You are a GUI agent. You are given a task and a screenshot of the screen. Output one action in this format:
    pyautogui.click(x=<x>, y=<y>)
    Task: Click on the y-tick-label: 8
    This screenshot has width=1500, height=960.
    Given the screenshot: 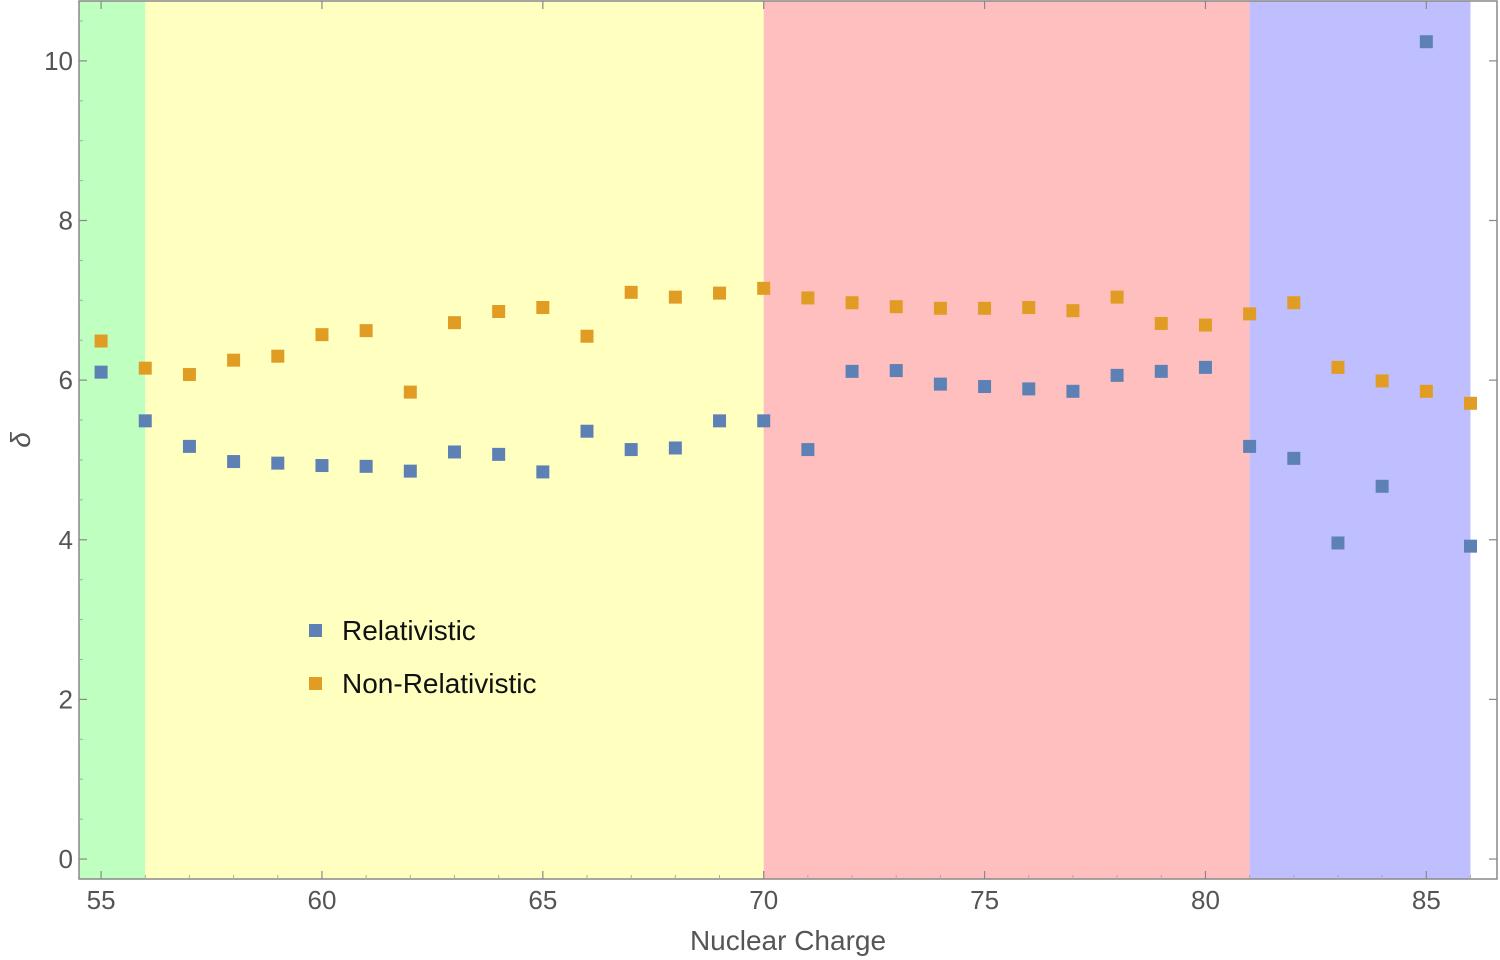 What is the action you would take?
    pyautogui.click(x=66, y=221)
    